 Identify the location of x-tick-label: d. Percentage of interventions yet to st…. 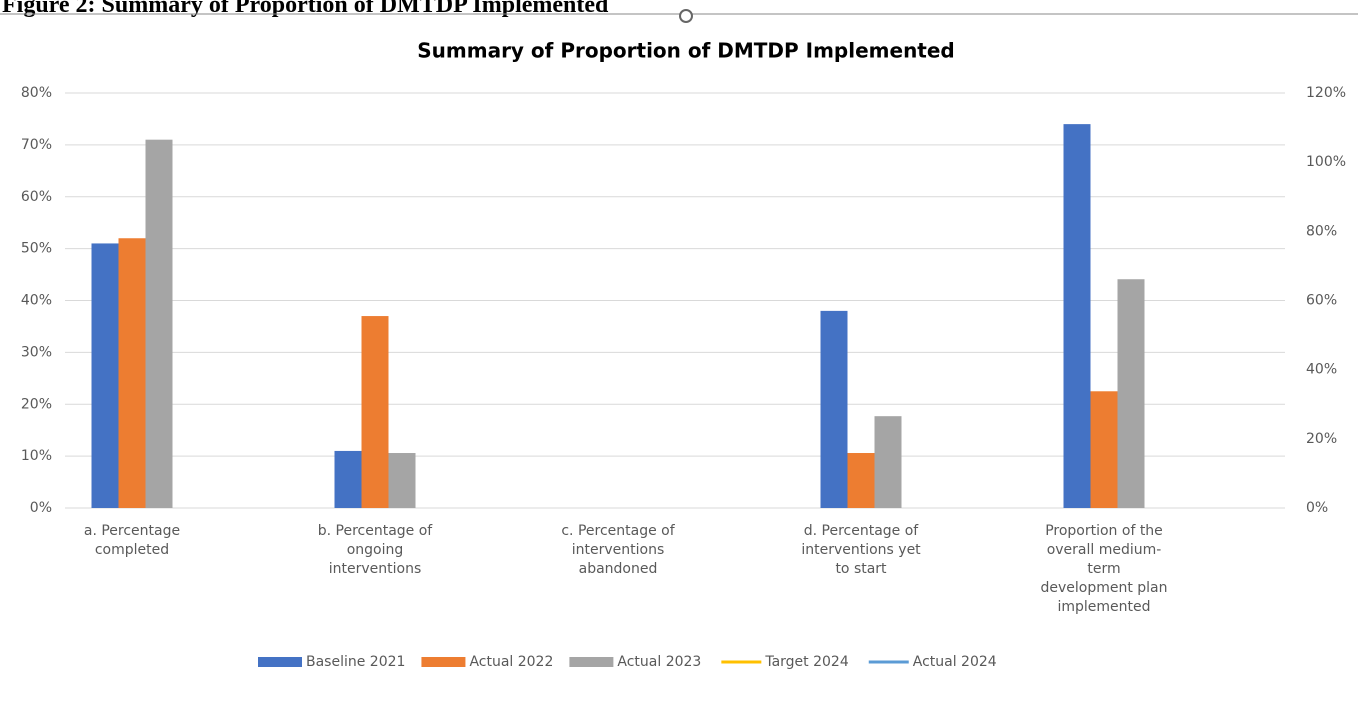
(861, 550).